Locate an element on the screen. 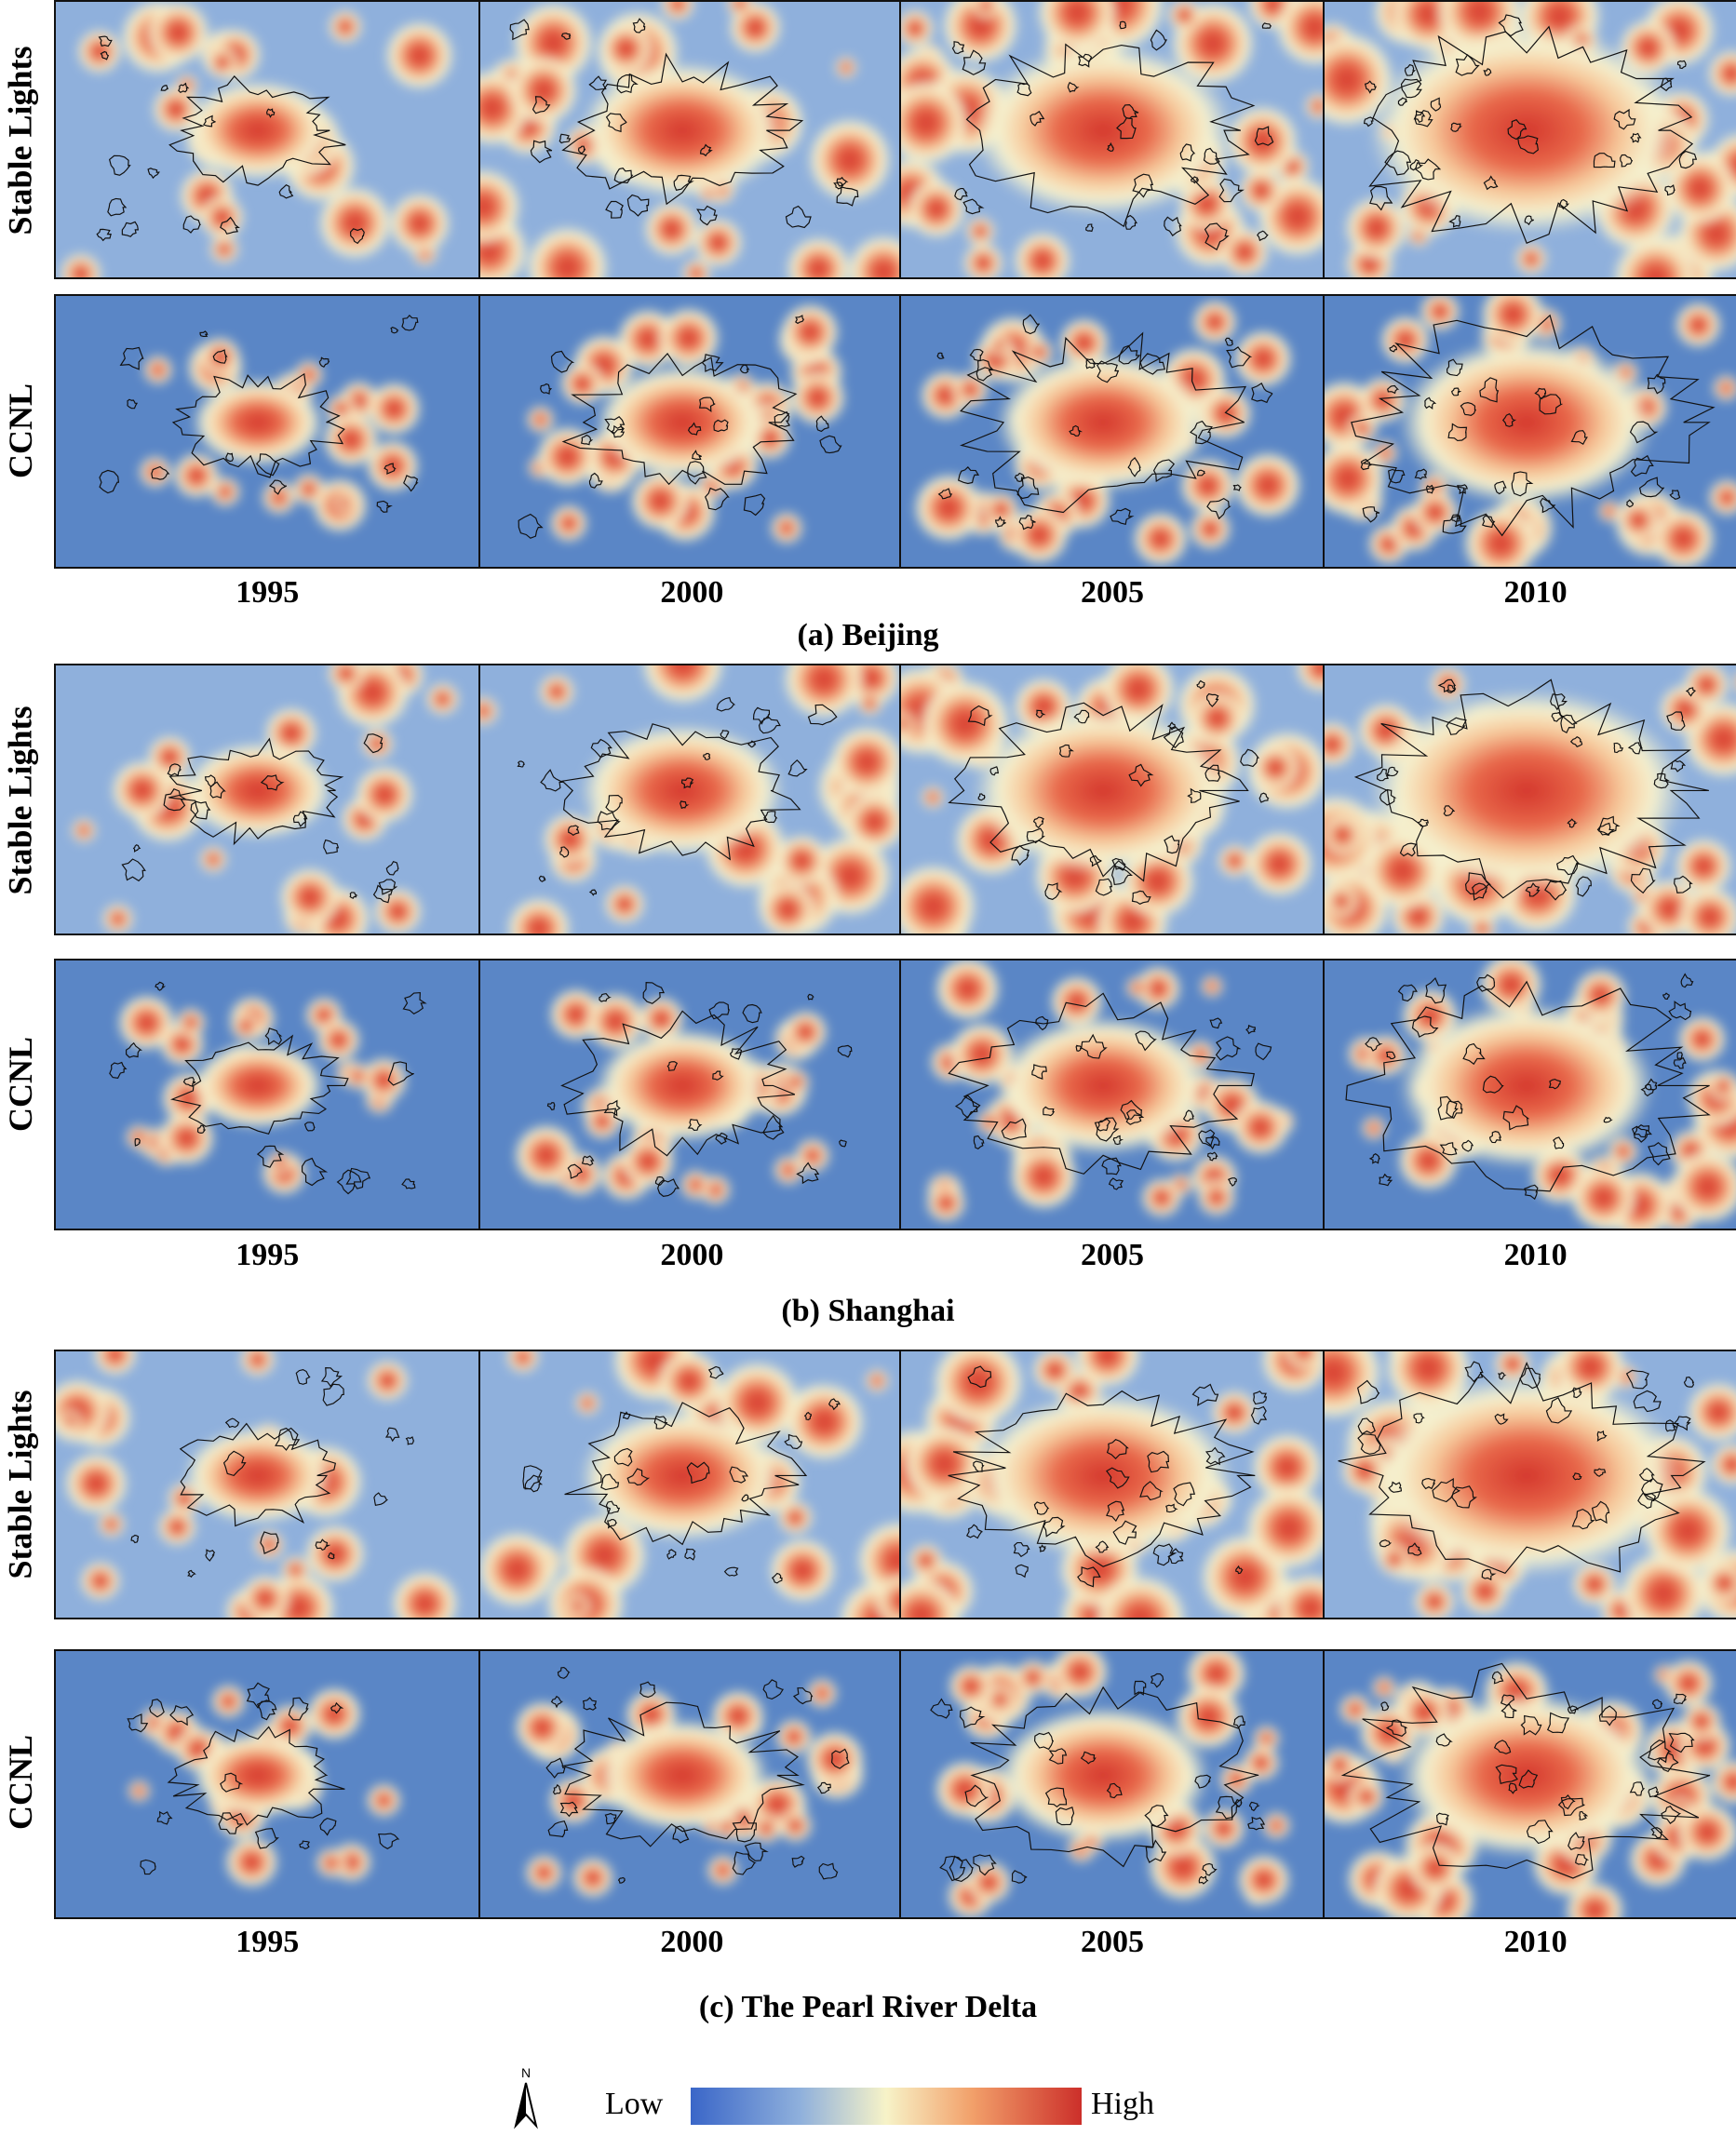 This screenshot has width=1736, height=2136. caption-shanghai: (b) Shanghai is located at coordinates (868, 1311).